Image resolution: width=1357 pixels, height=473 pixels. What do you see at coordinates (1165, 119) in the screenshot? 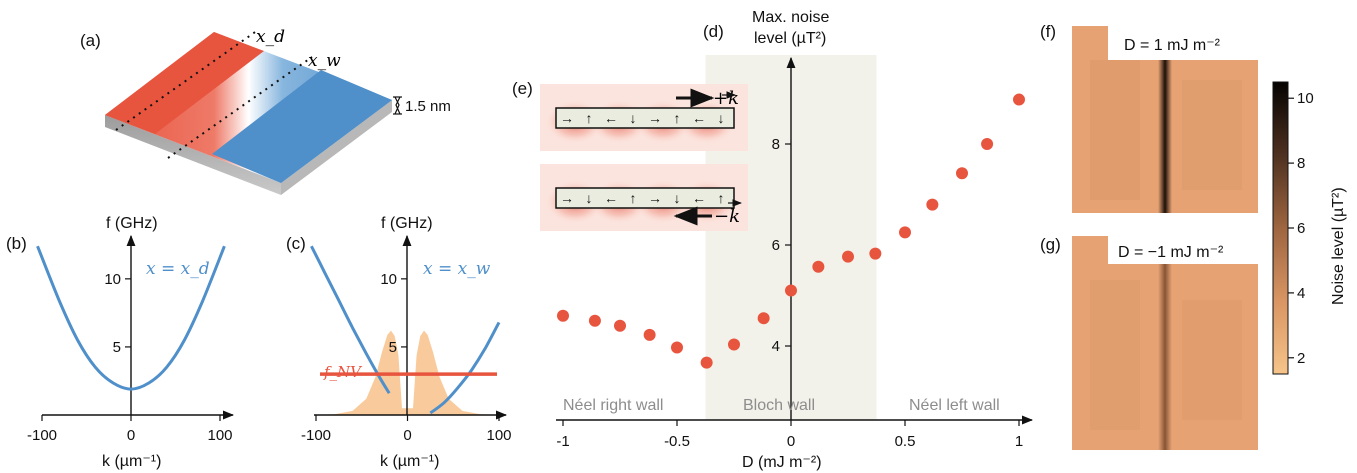
I see `noise-map-f-wall` at bounding box center [1165, 119].